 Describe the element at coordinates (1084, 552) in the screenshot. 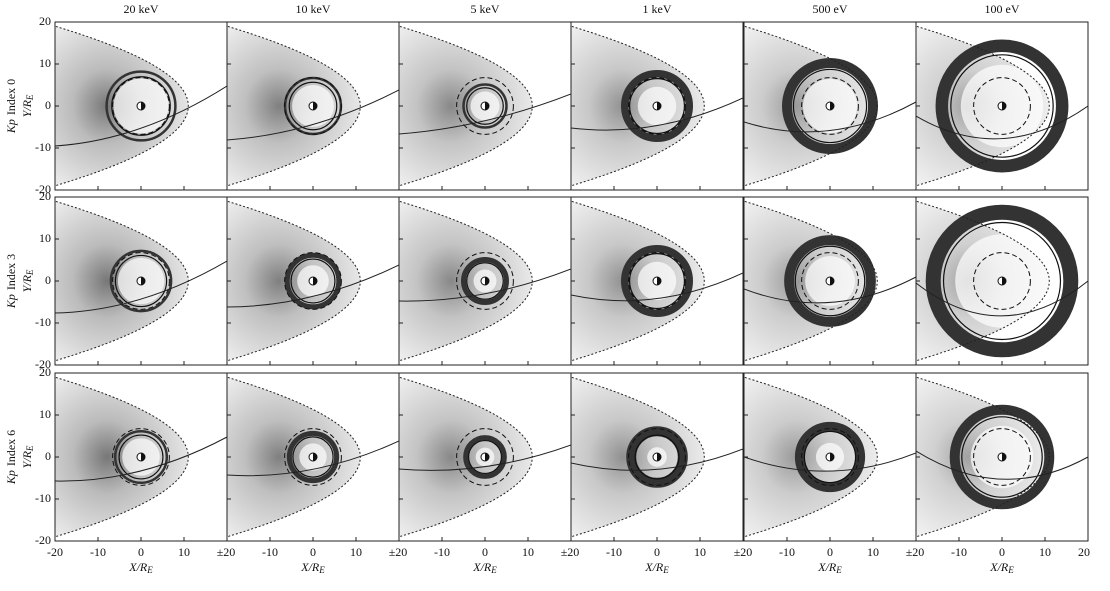

I see `x-last-label: 20` at that location.